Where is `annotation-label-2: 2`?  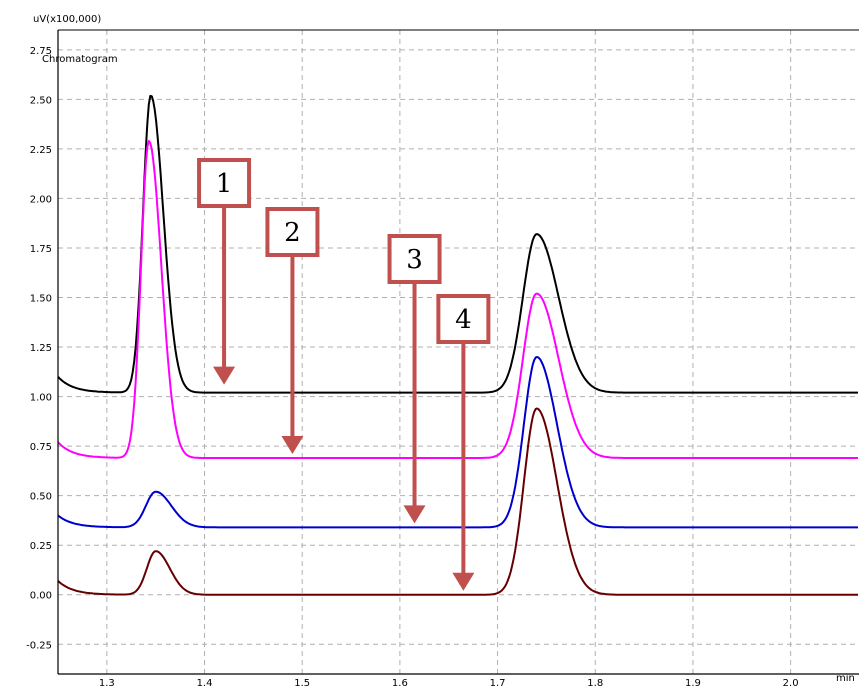
annotation-label-2: 2 is located at coordinates (292, 233).